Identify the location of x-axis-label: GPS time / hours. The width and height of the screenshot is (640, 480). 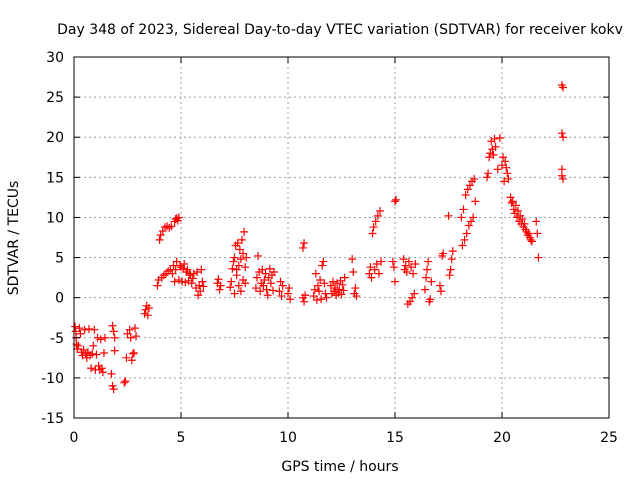
(339, 467).